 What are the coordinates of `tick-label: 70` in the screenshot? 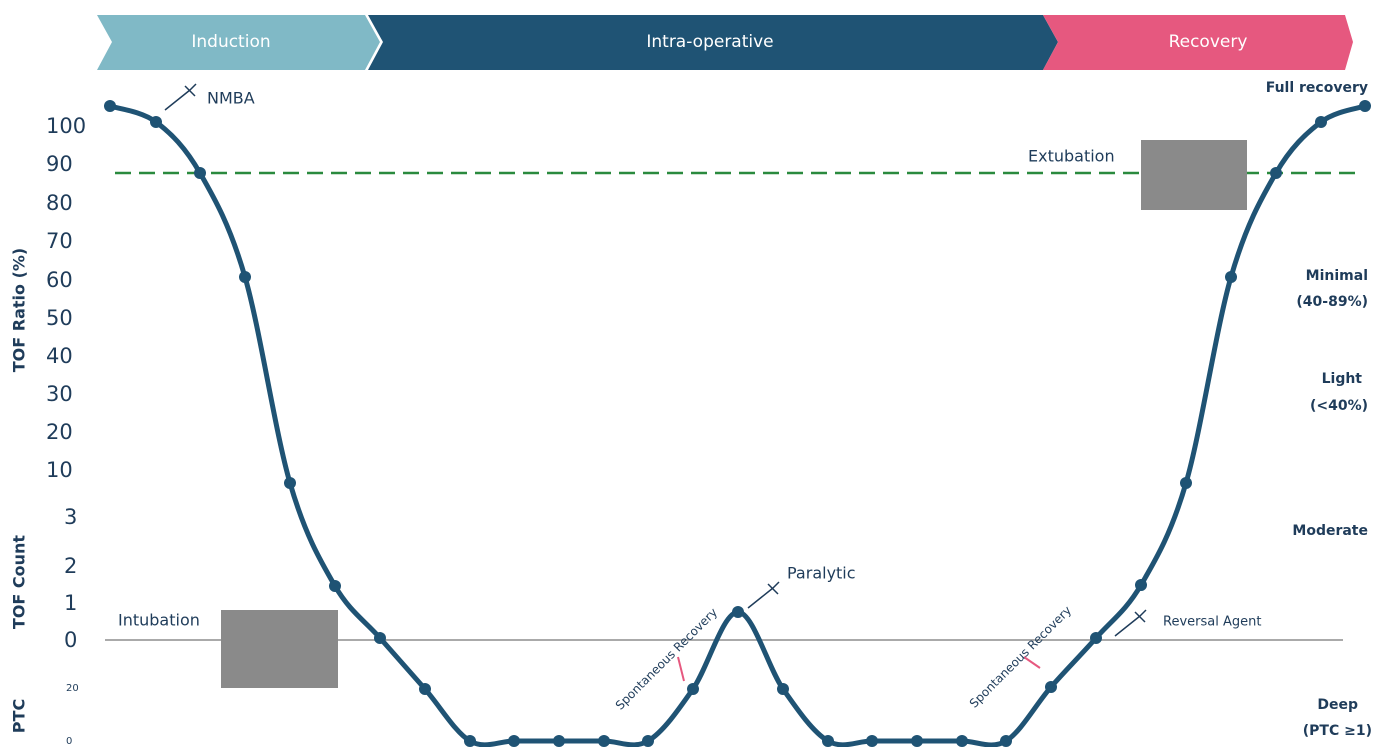 It's located at (59, 241).